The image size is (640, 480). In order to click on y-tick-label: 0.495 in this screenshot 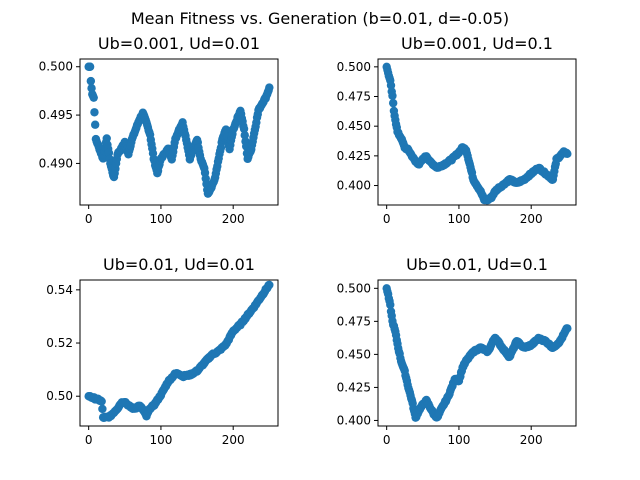, I will do `click(56, 115)`.